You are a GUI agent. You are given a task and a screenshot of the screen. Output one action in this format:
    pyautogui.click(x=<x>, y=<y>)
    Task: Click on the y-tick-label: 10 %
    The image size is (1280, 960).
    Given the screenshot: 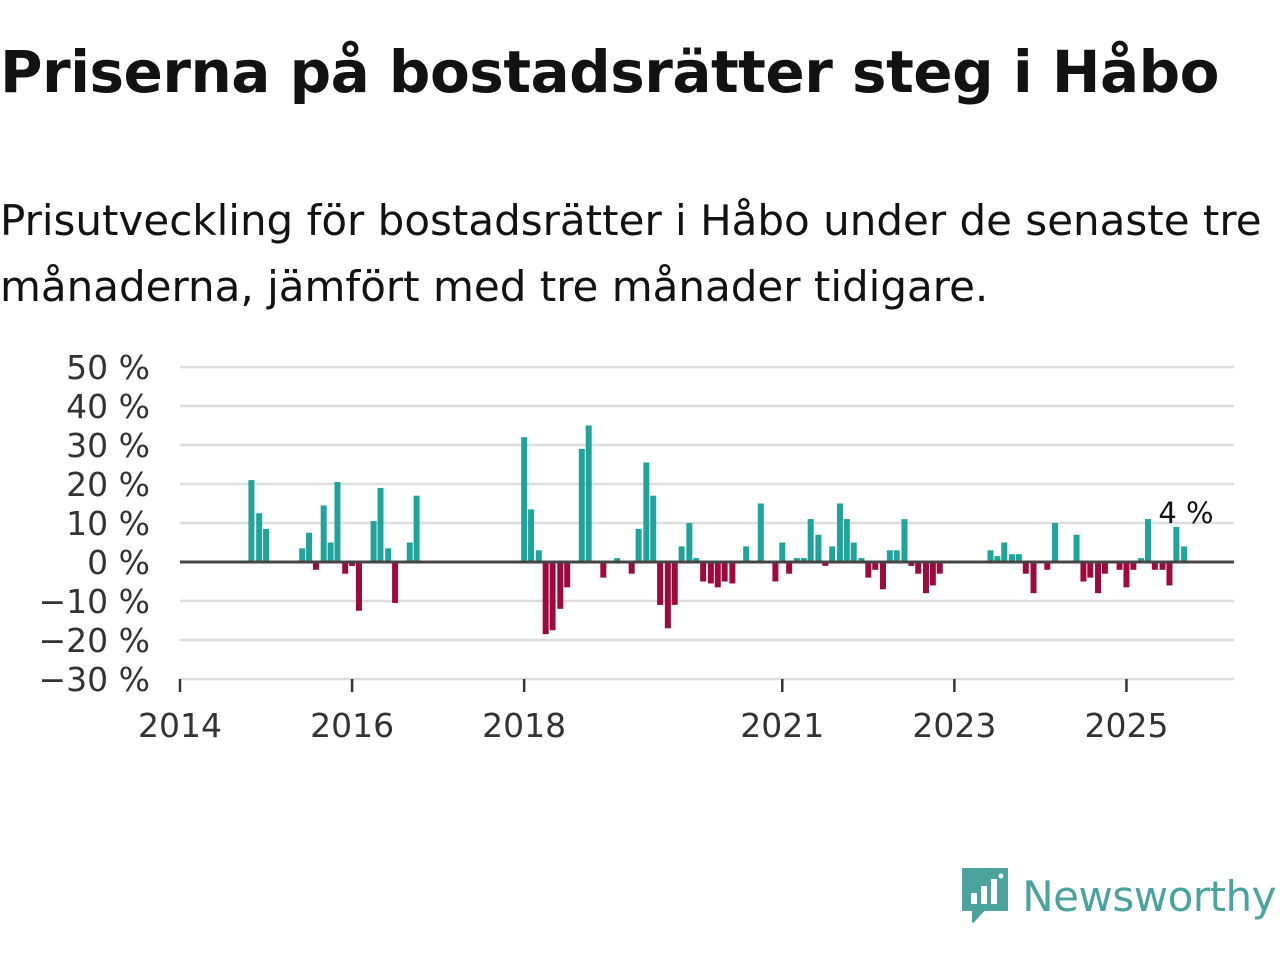 What is the action you would take?
    pyautogui.click(x=108, y=523)
    